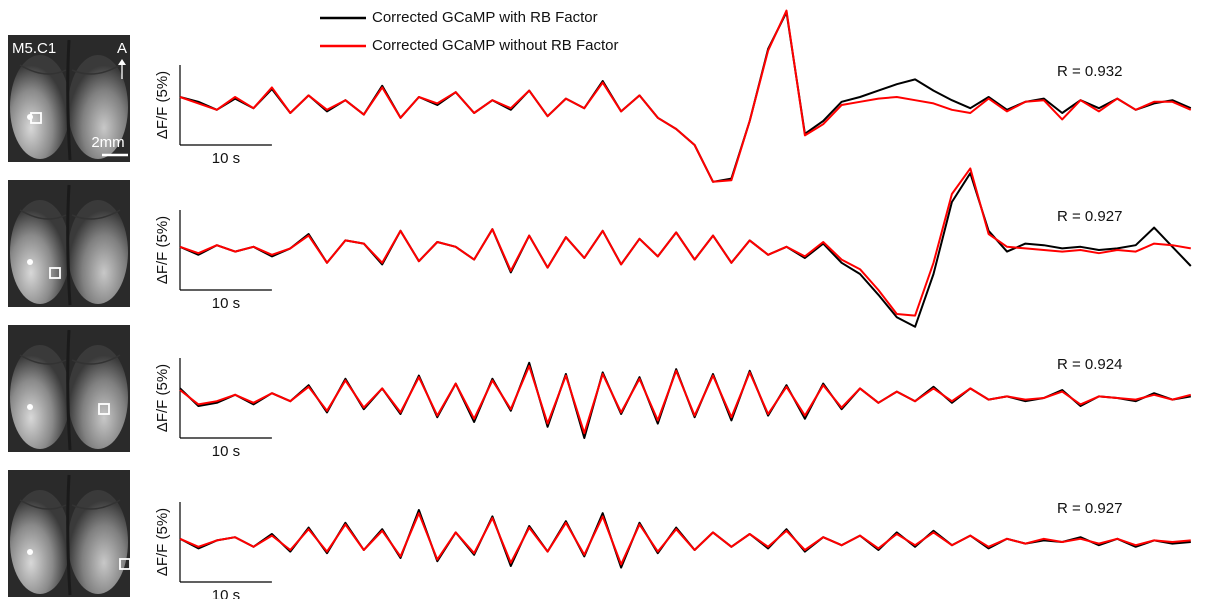  I want to click on legend-label: Corrected GCaMP without RB Factor, so click(495, 45).